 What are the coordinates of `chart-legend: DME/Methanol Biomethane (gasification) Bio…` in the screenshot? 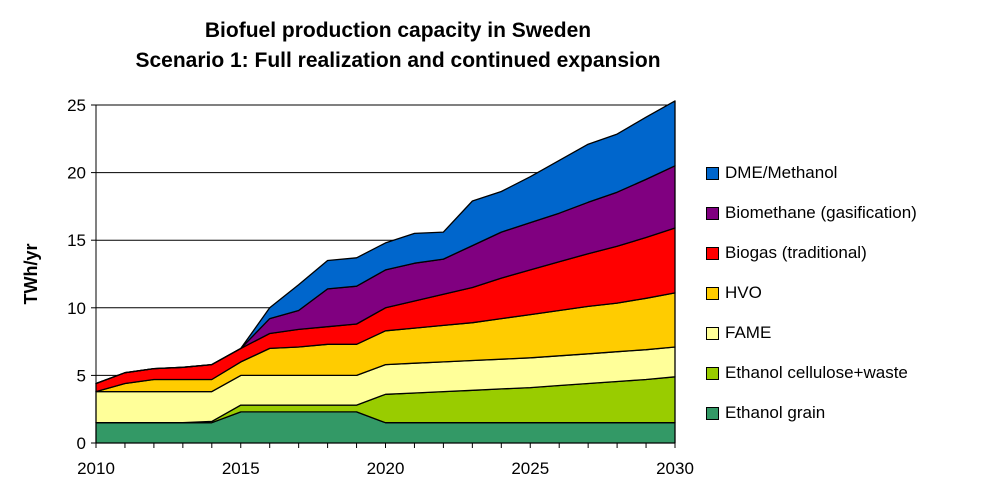 It's located at (811, 293).